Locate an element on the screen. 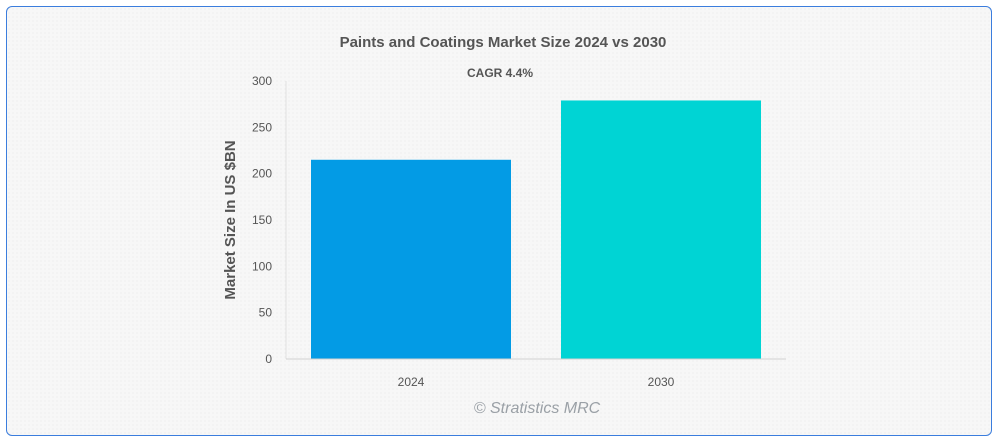 This screenshot has width=1000, height=444. chart-subtitle: CAGR 4.4% is located at coordinates (500, 73).